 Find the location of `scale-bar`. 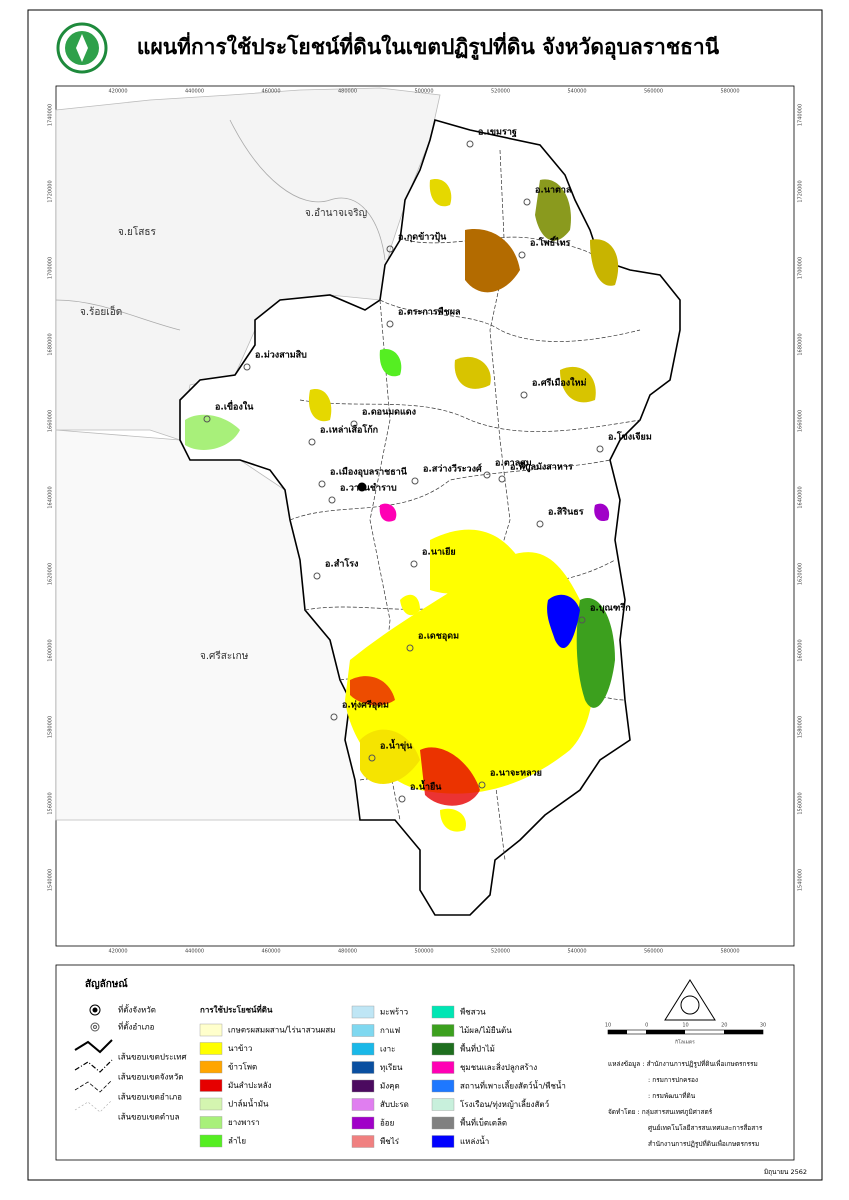

scale-bar is located at coordinates (685, 1032).